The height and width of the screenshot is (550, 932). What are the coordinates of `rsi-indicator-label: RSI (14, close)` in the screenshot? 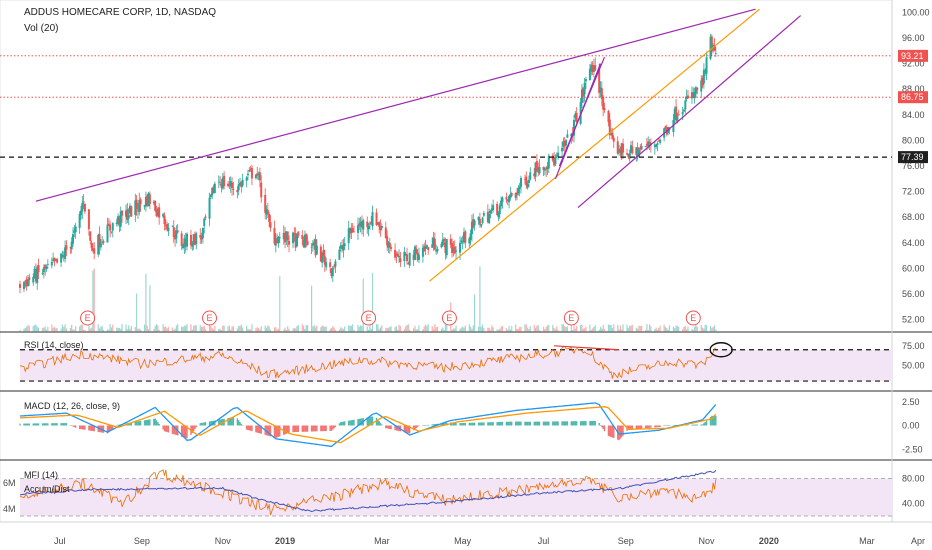 It's located at (54, 345).